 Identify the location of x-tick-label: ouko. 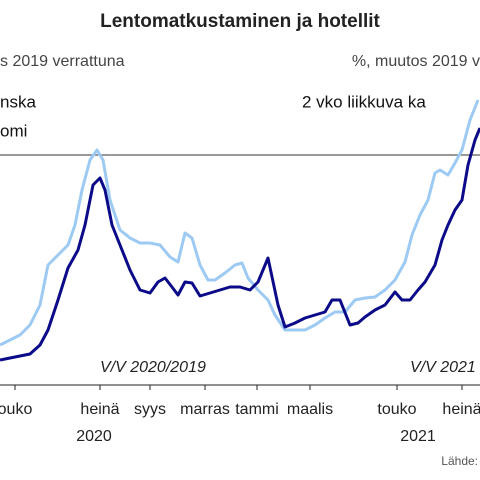
(16, 409).